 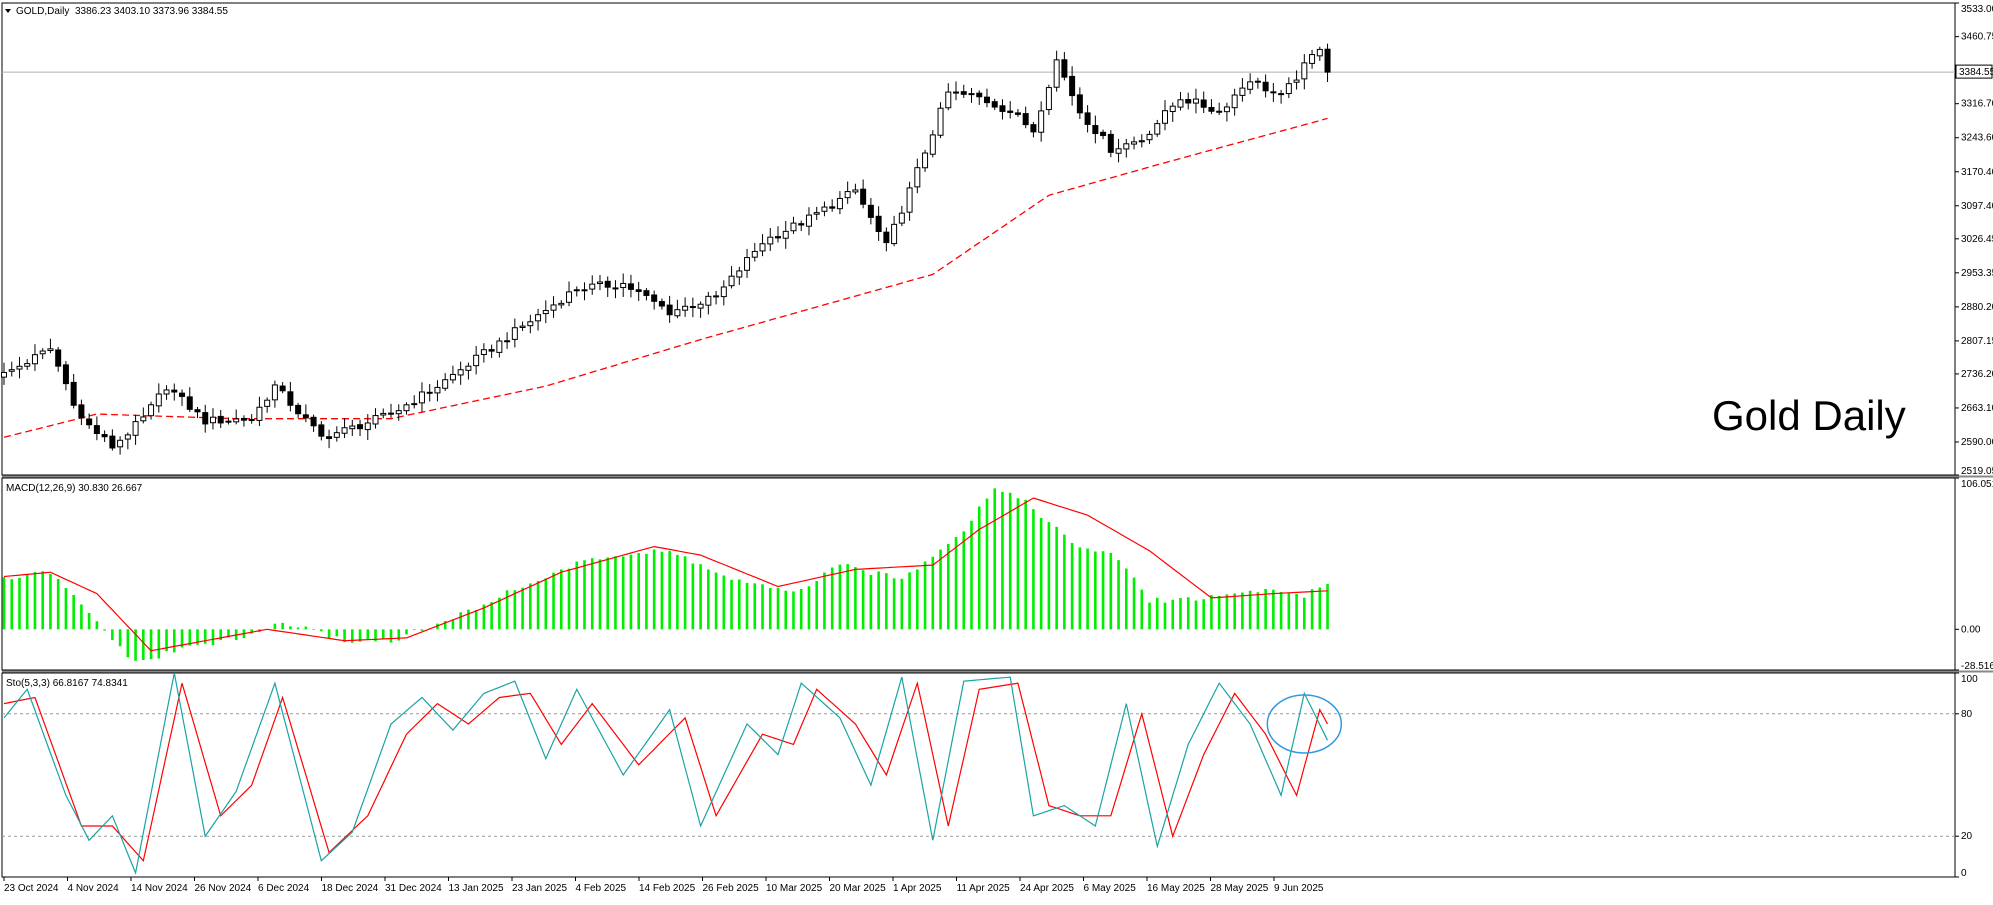 What do you see at coordinates (1977, 206) in the screenshot?
I see `price-tick-label: 3097.40` at bounding box center [1977, 206].